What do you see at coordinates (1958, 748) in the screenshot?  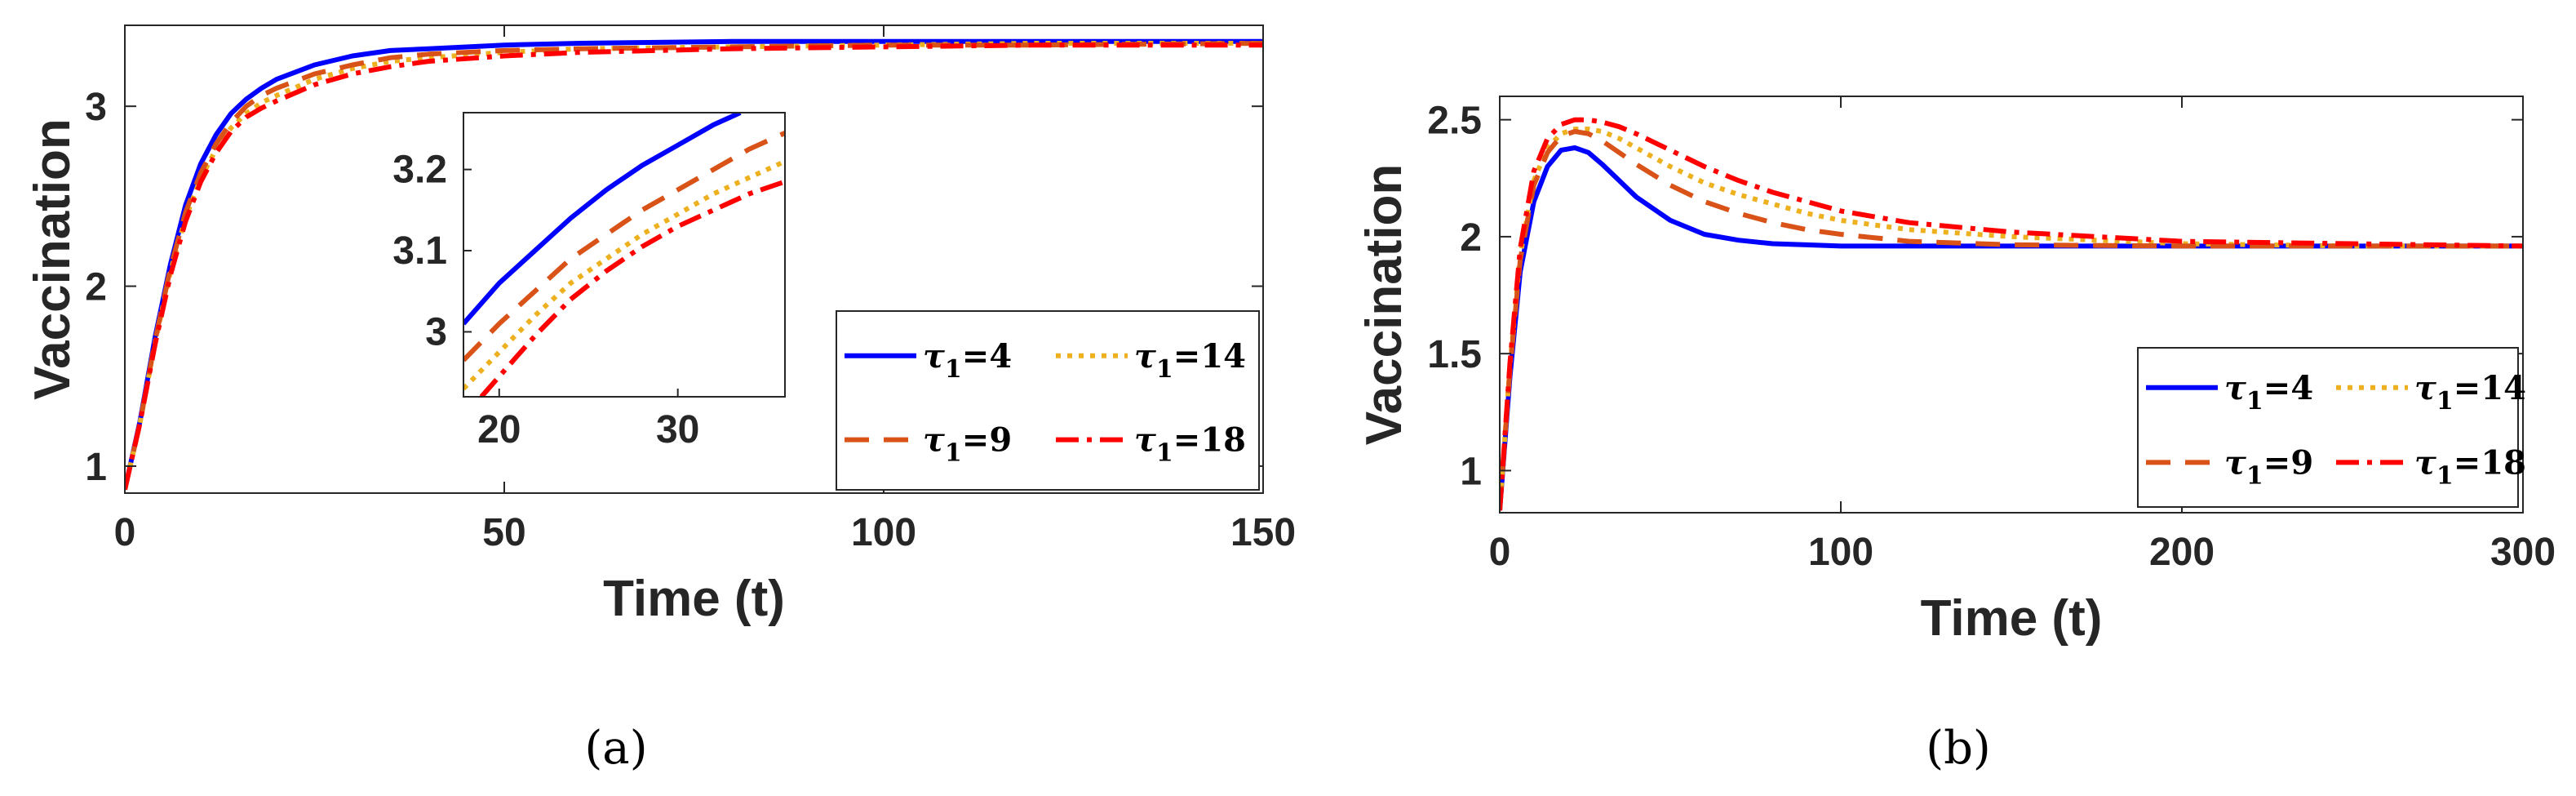 I see `figure-caption: (b)` at bounding box center [1958, 748].